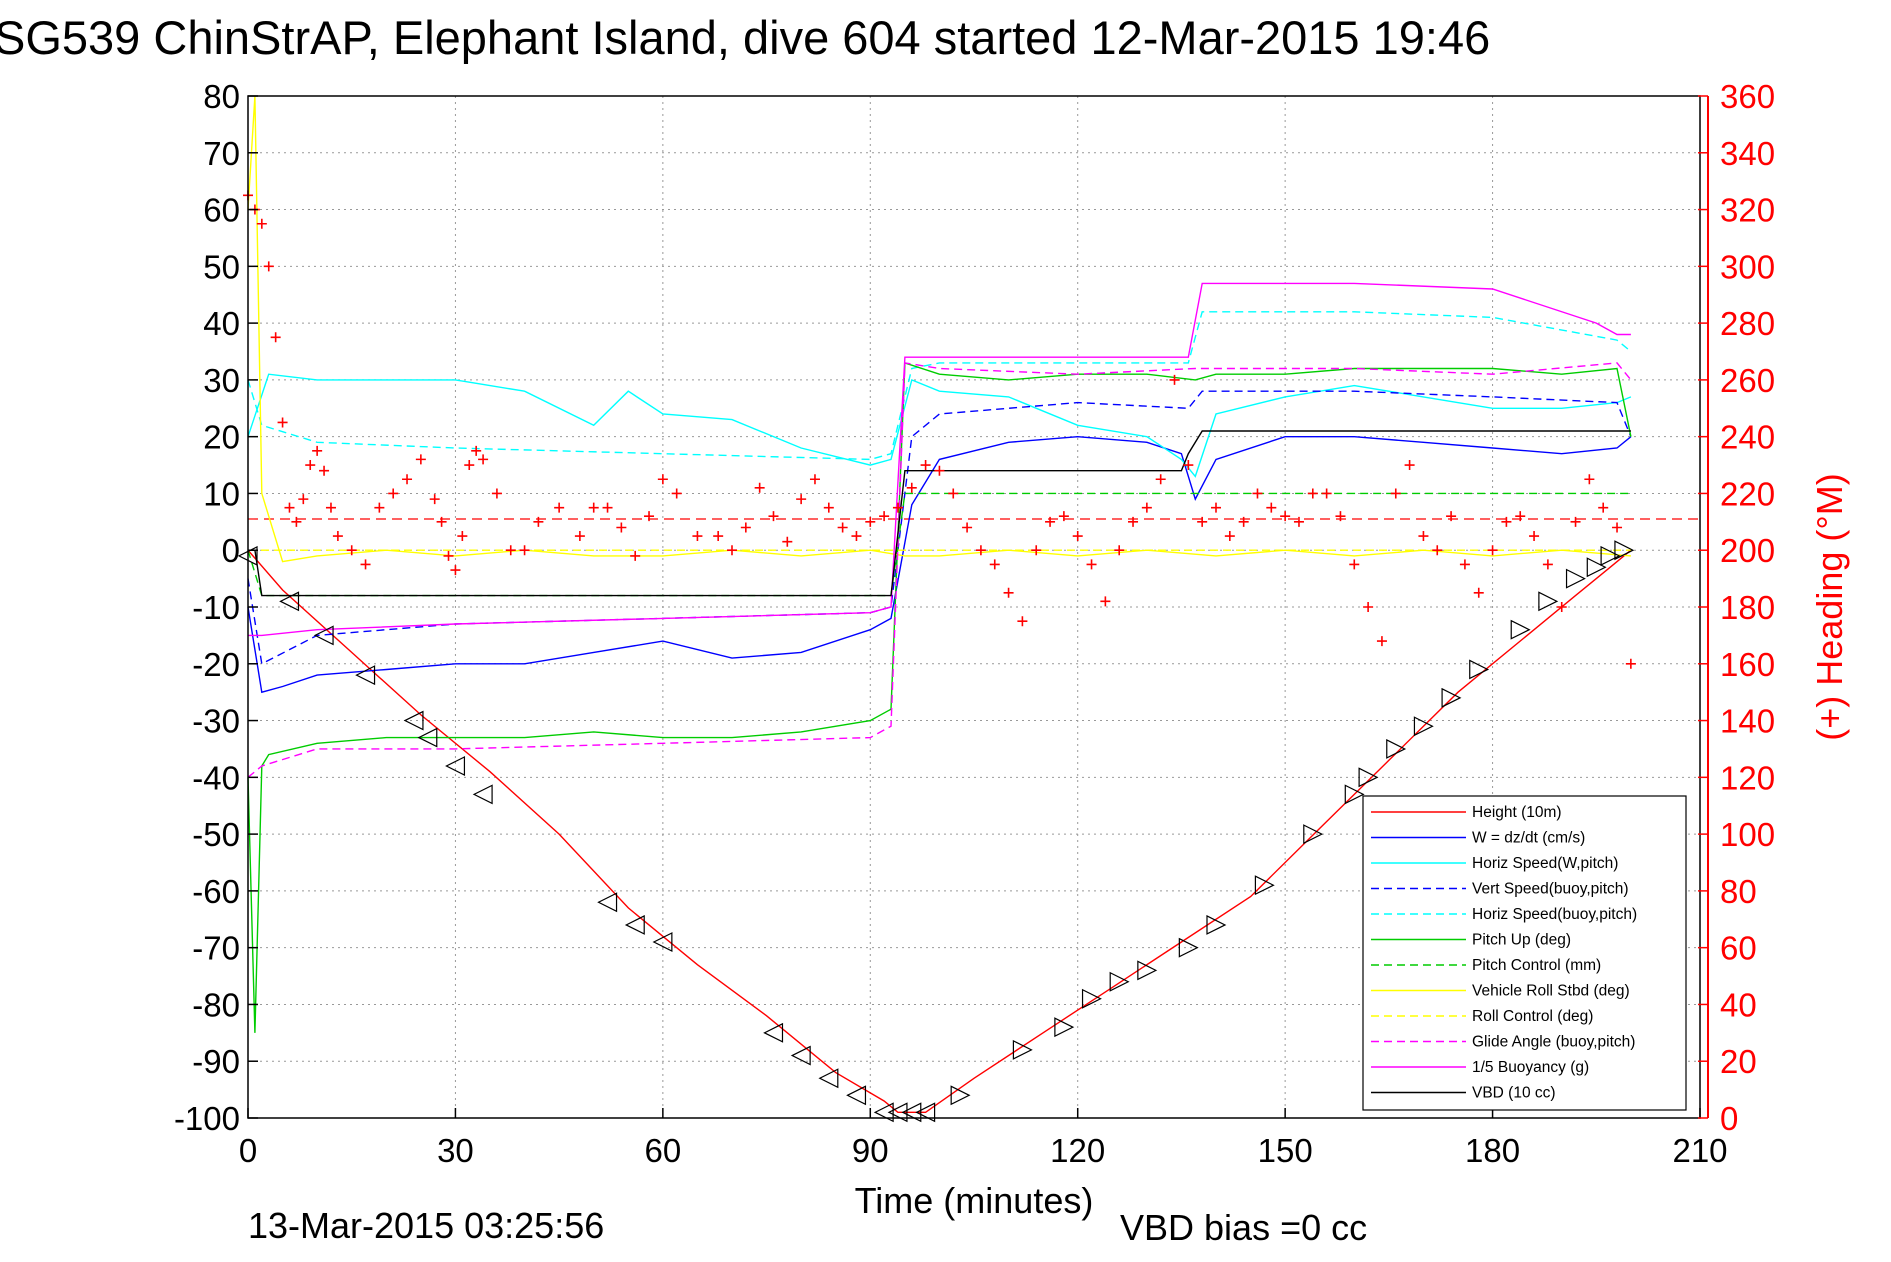 The width and height of the screenshot is (1891, 1262). What do you see at coordinates (1747, 493) in the screenshot?
I see `right-tick-label: 220` at bounding box center [1747, 493].